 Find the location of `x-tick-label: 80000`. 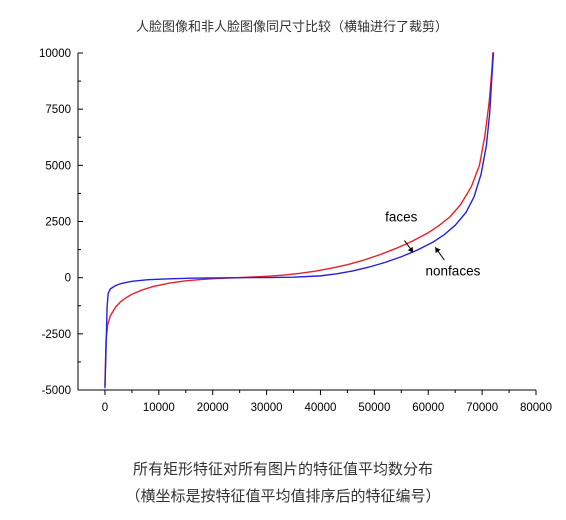

x-tick-label: 80000 is located at coordinates (536, 408).